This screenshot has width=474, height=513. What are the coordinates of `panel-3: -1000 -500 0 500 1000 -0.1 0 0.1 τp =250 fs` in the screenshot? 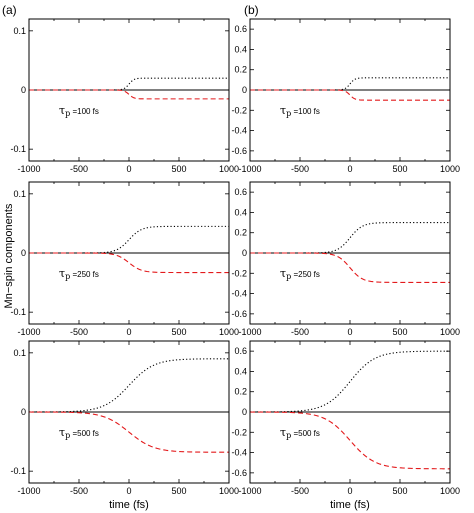 It's located at (124, 259).